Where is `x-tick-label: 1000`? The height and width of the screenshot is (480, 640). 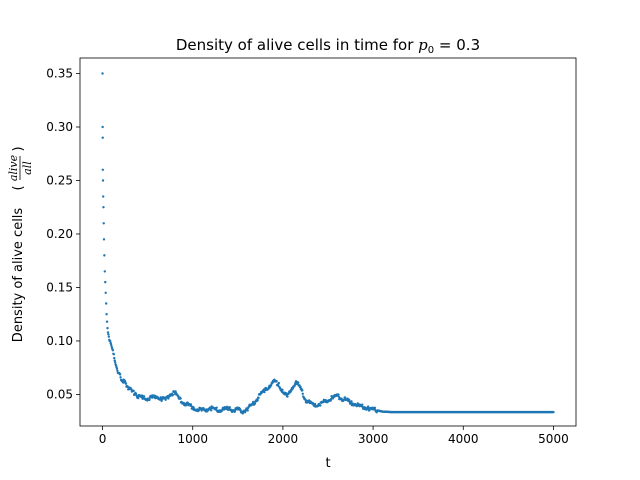 x-tick-label: 1000 is located at coordinates (192, 439).